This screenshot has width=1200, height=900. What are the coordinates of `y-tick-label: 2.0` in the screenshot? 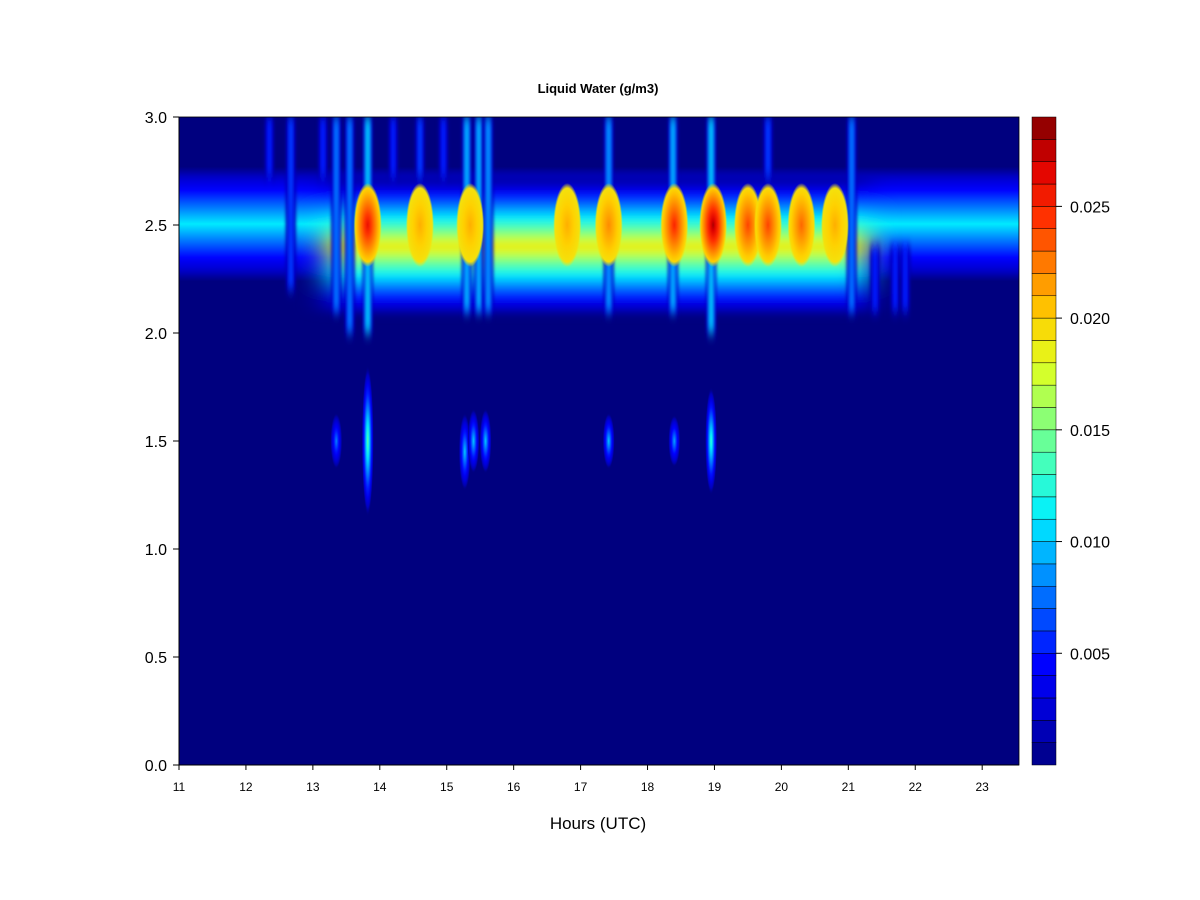 It's located at (156, 334).